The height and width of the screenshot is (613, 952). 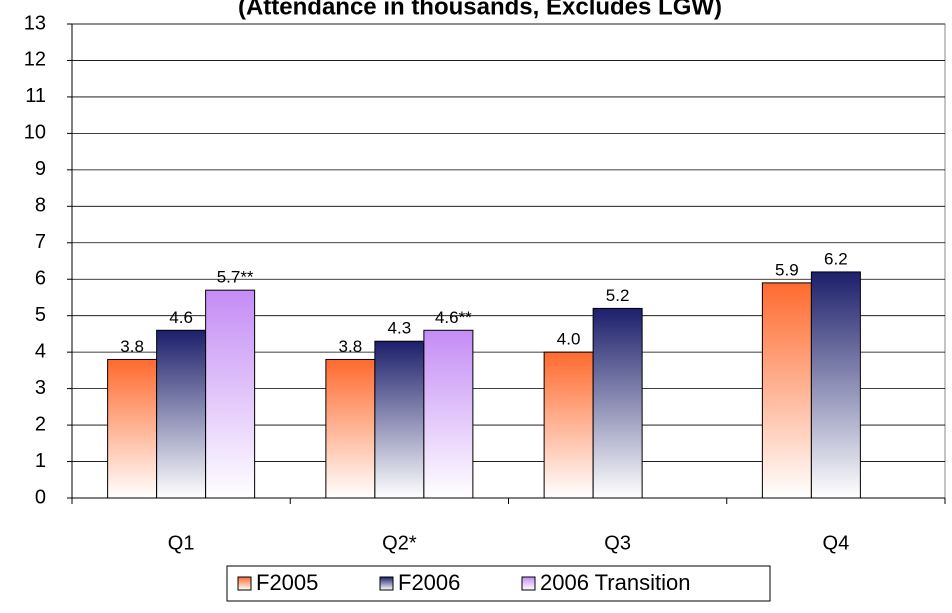 What do you see at coordinates (40, 497) in the screenshot?
I see `y-tick-label: 0` at bounding box center [40, 497].